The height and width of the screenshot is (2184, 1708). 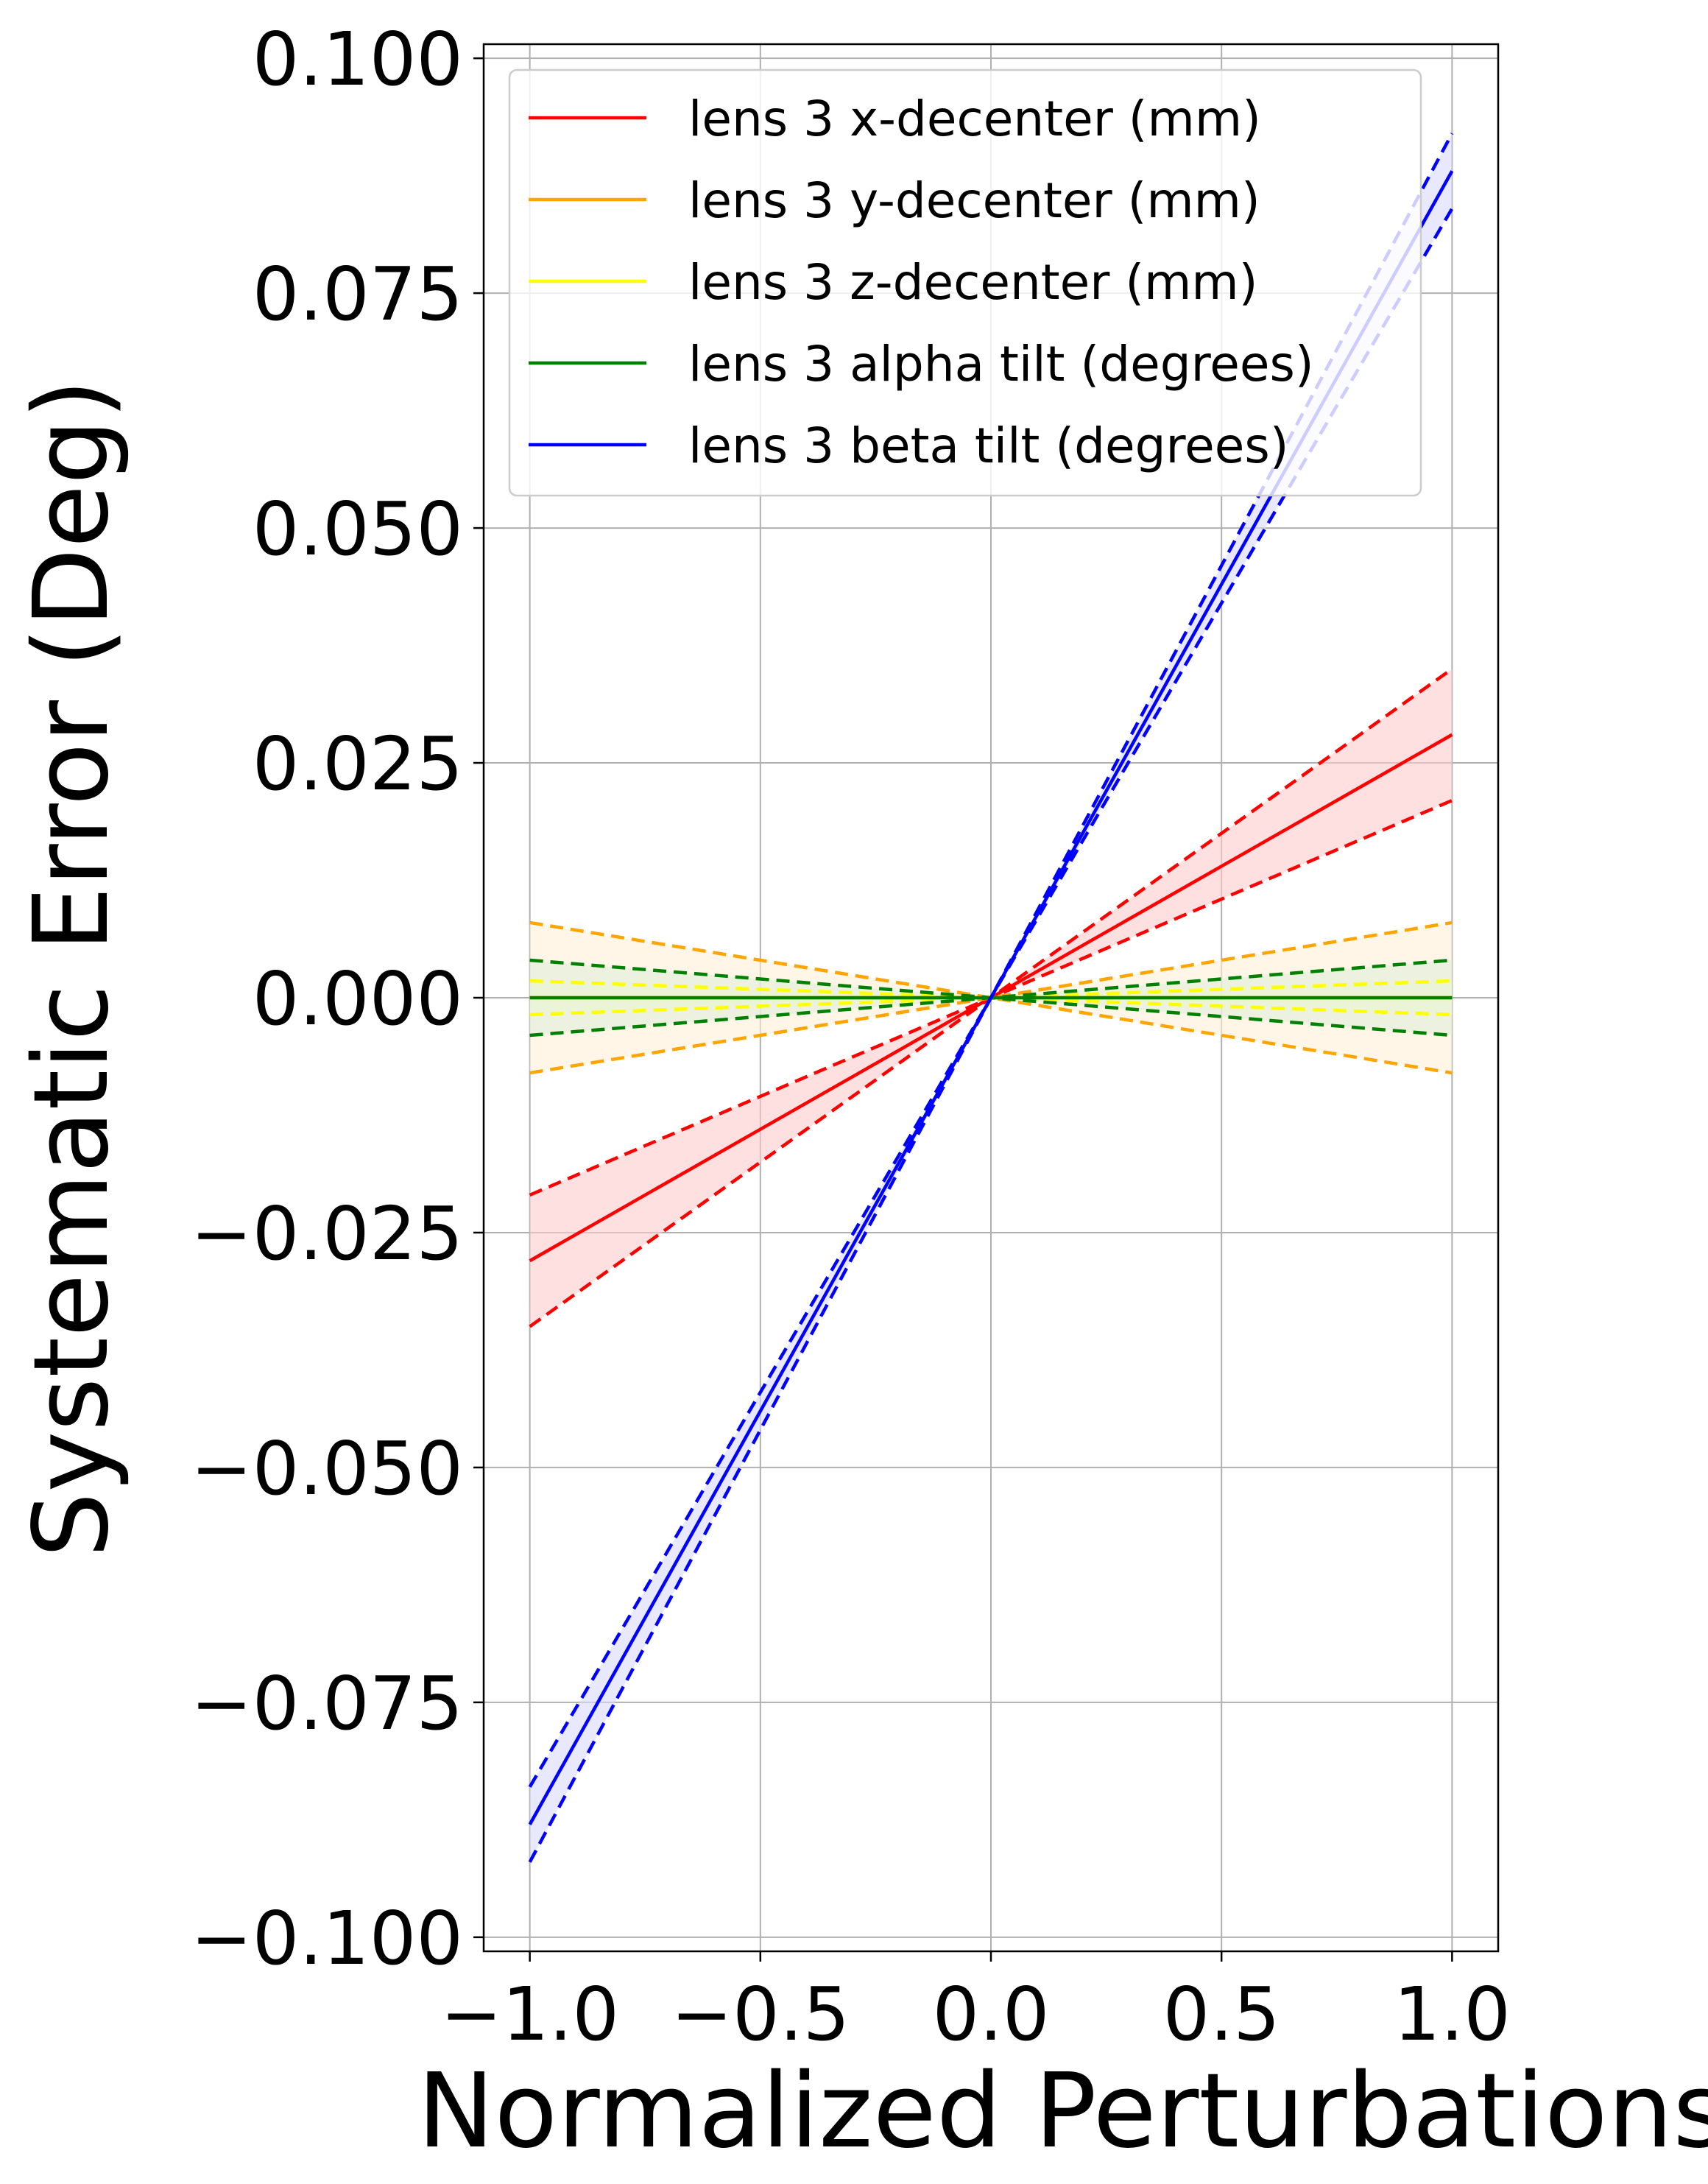 What do you see at coordinates (1221, 2014) in the screenshot?
I see `x-tick-label: 0.5` at bounding box center [1221, 2014].